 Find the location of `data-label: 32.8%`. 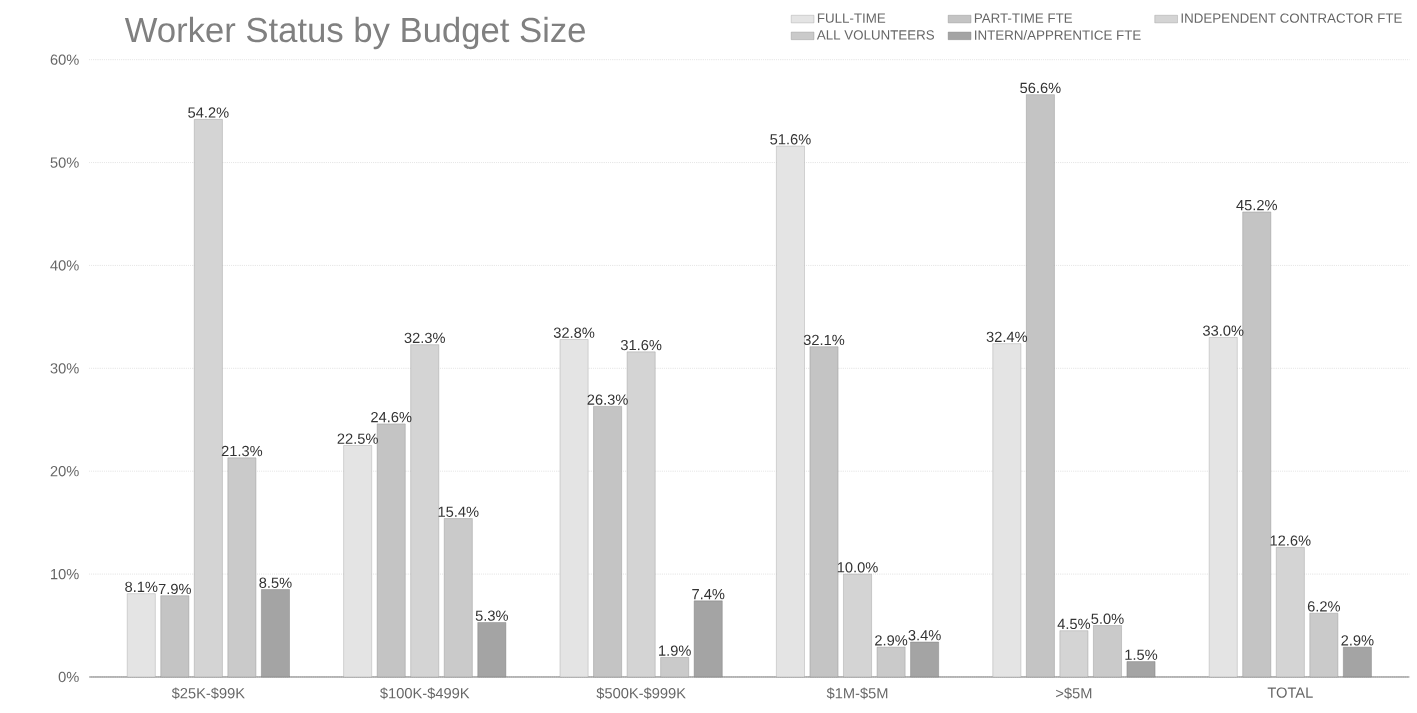

data-label: 32.8% is located at coordinates (574, 332).